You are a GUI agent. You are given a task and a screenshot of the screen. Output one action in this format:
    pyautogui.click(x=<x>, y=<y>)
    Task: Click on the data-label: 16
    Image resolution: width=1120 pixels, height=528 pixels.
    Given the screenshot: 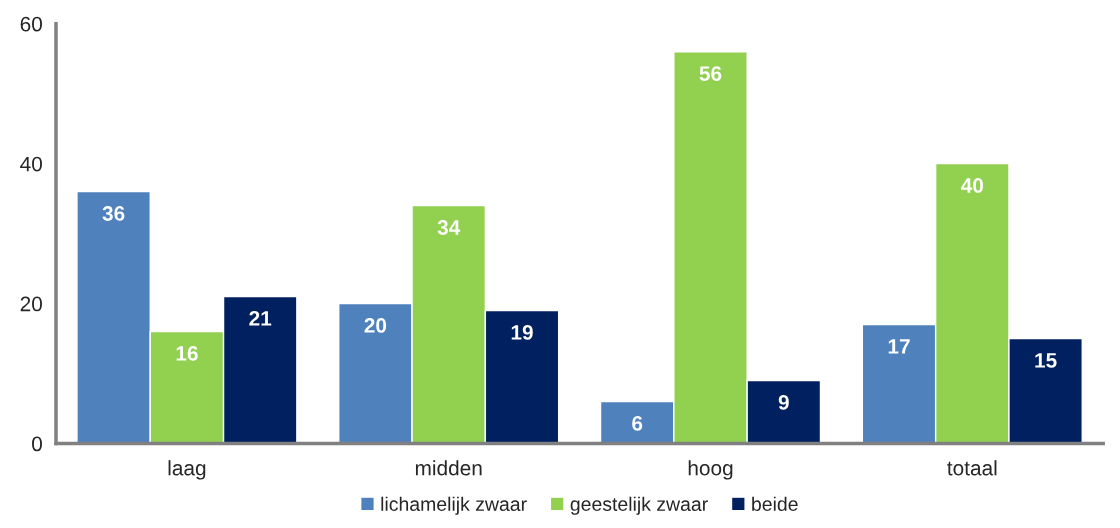 What is the action you would take?
    pyautogui.click(x=187, y=353)
    